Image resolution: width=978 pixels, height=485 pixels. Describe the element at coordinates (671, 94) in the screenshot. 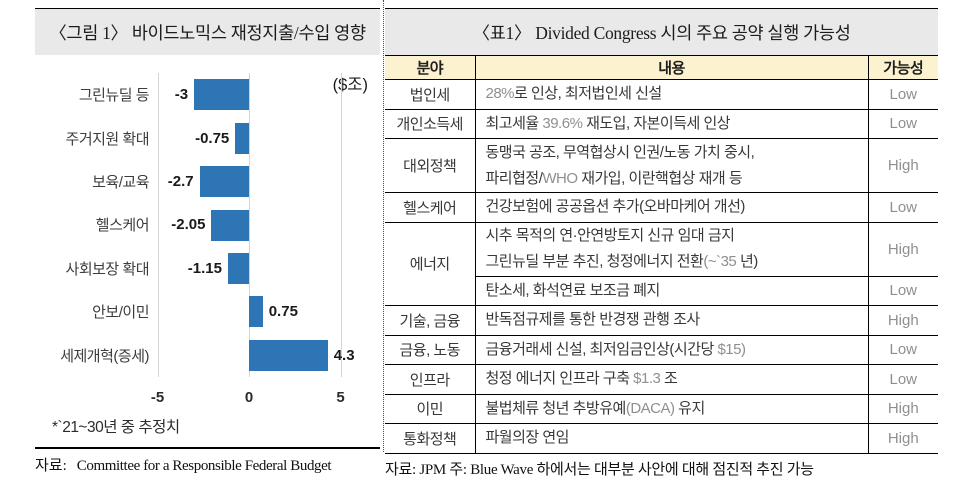

I see `content-cell: 28%로 인상, 최저법인세 신설` at that location.